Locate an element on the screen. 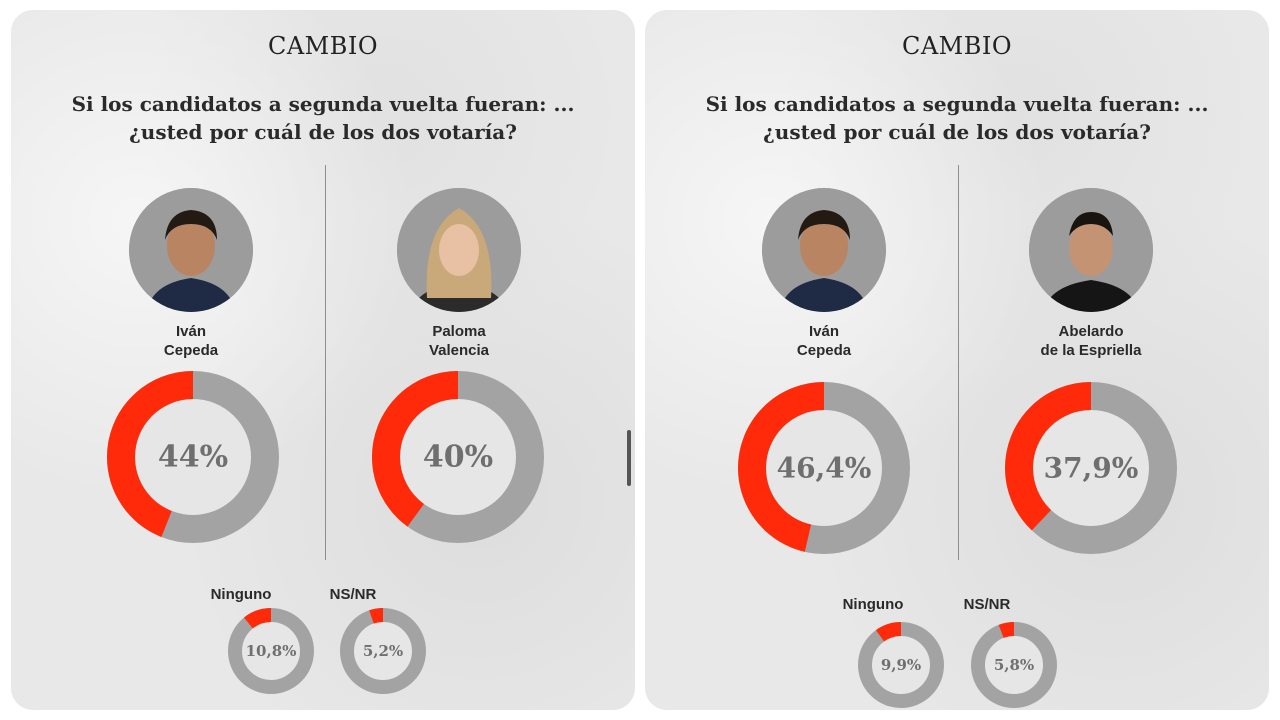 Image resolution: width=1280 pixels, height=720 pixels. candidate-name-line-2: de la Espriella is located at coordinates (1091, 350).